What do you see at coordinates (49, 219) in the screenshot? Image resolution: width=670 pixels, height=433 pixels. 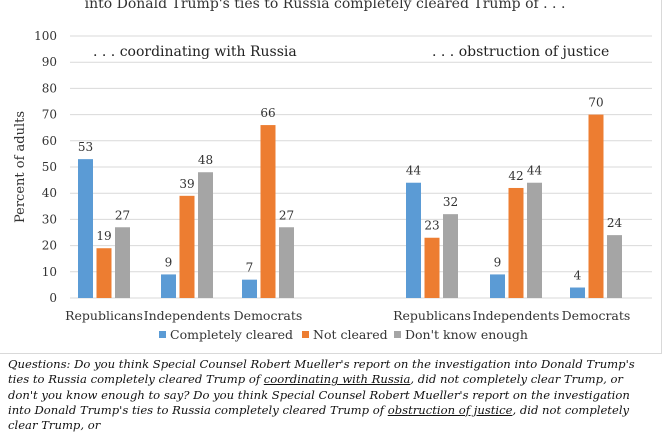 I see `y-tick-label: 30` at bounding box center [49, 219].